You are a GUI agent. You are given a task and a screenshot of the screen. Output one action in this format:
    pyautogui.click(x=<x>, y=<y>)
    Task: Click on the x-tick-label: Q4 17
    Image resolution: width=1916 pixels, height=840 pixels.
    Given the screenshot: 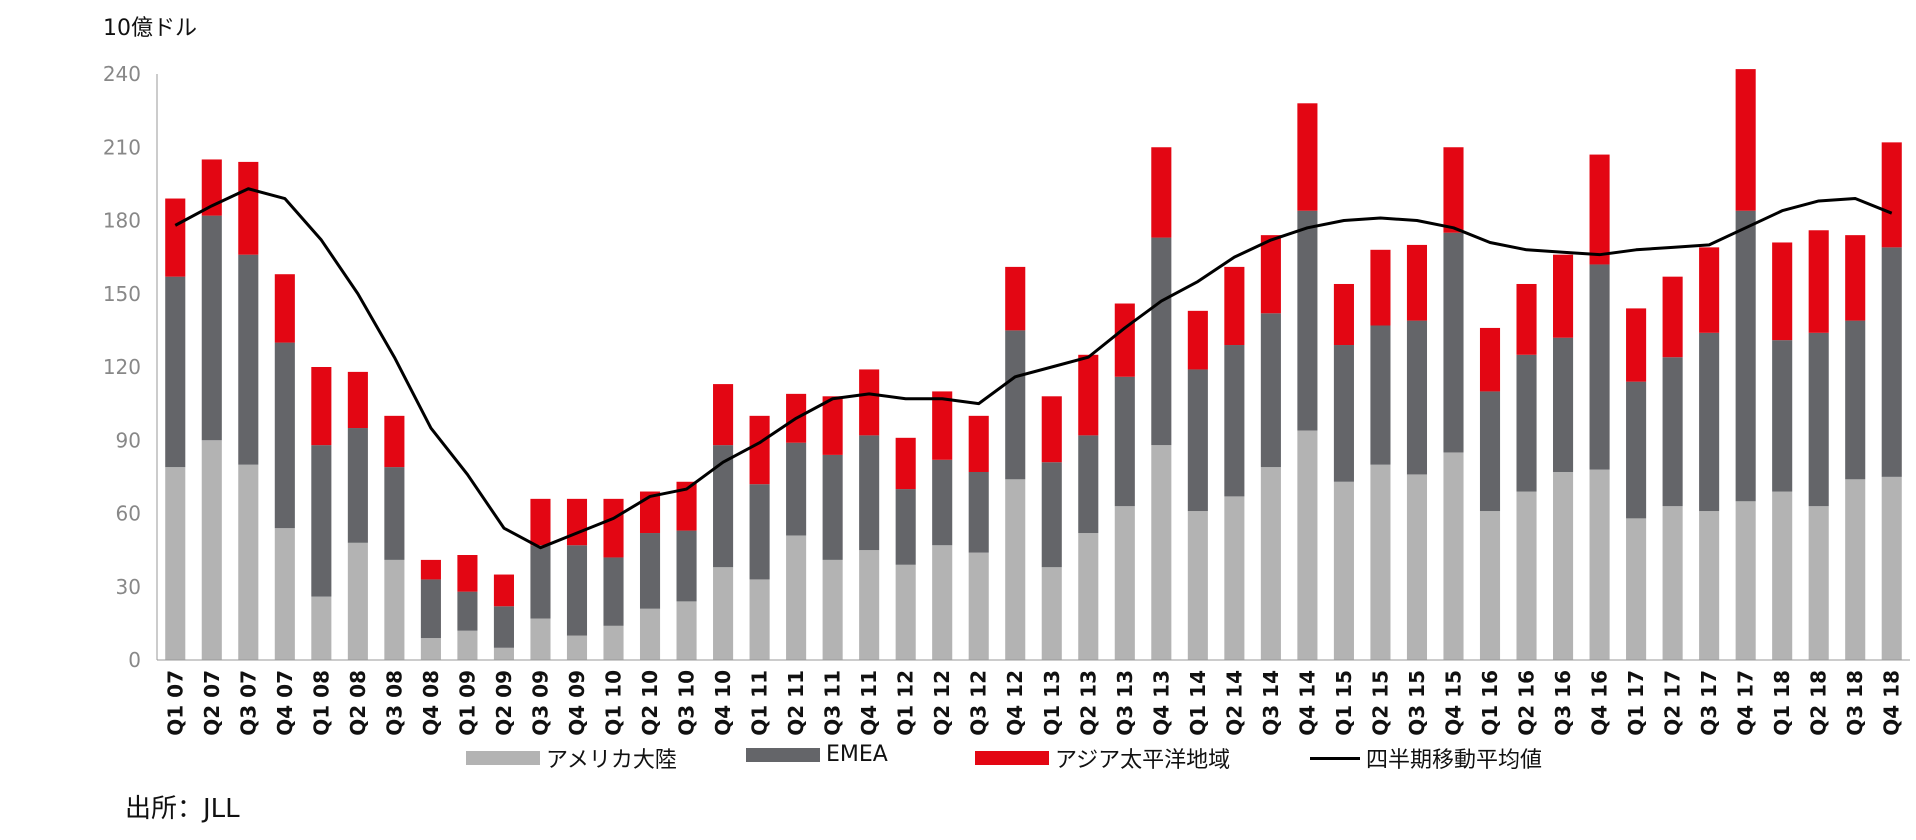 What is the action you would take?
    pyautogui.click(x=1746, y=703)
    